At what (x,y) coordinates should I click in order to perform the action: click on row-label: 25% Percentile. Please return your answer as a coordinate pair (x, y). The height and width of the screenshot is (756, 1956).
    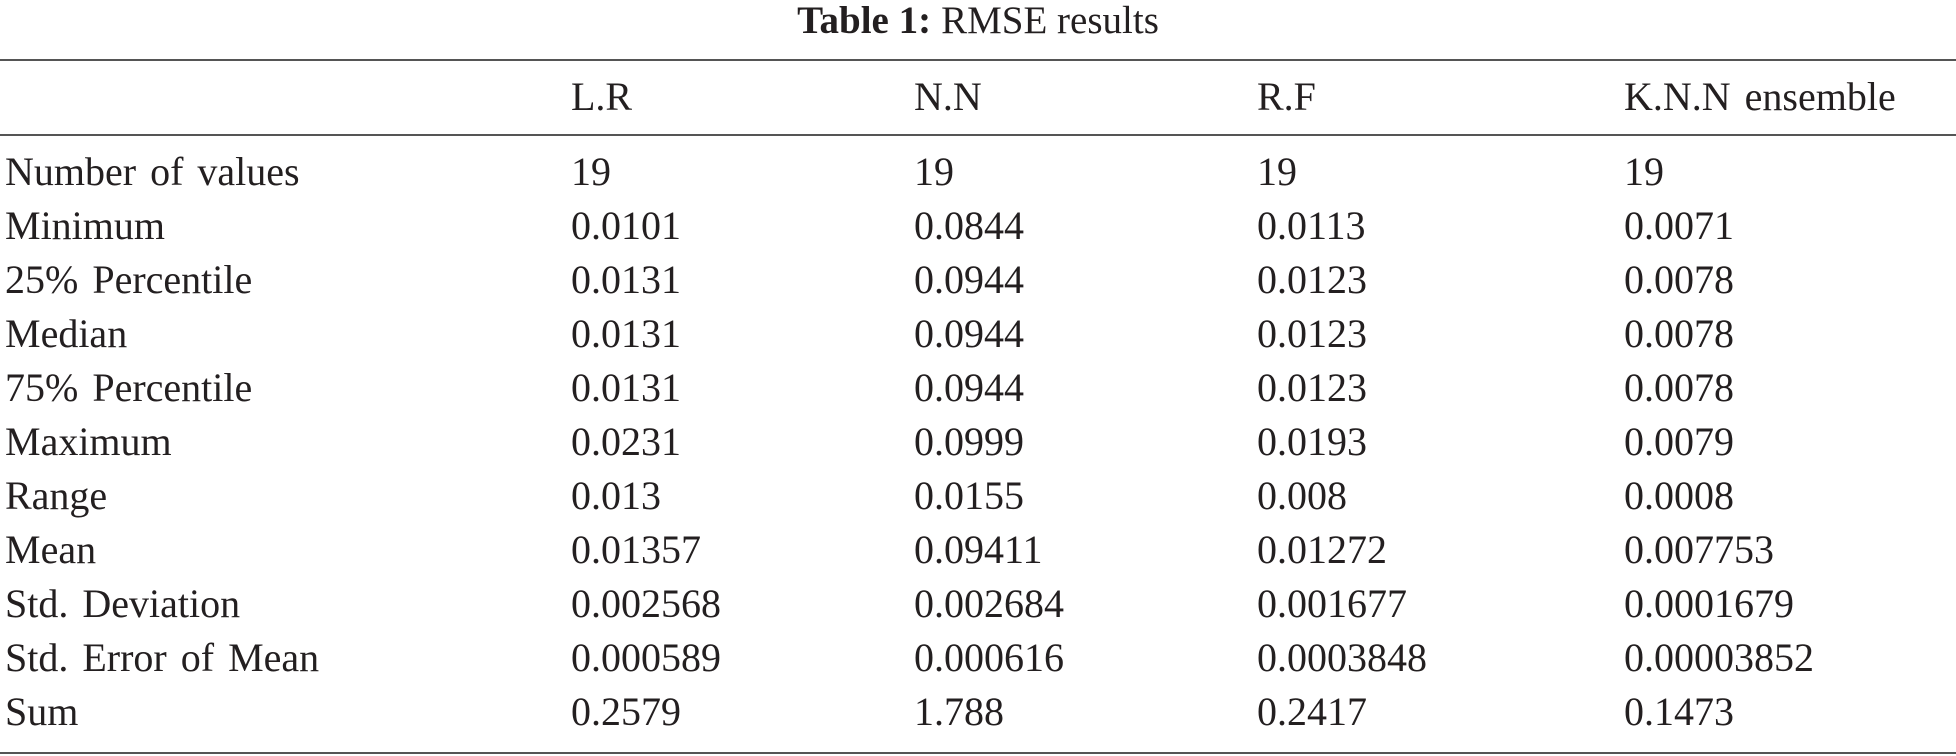
    Looking at the image, I should click on (129, 279).